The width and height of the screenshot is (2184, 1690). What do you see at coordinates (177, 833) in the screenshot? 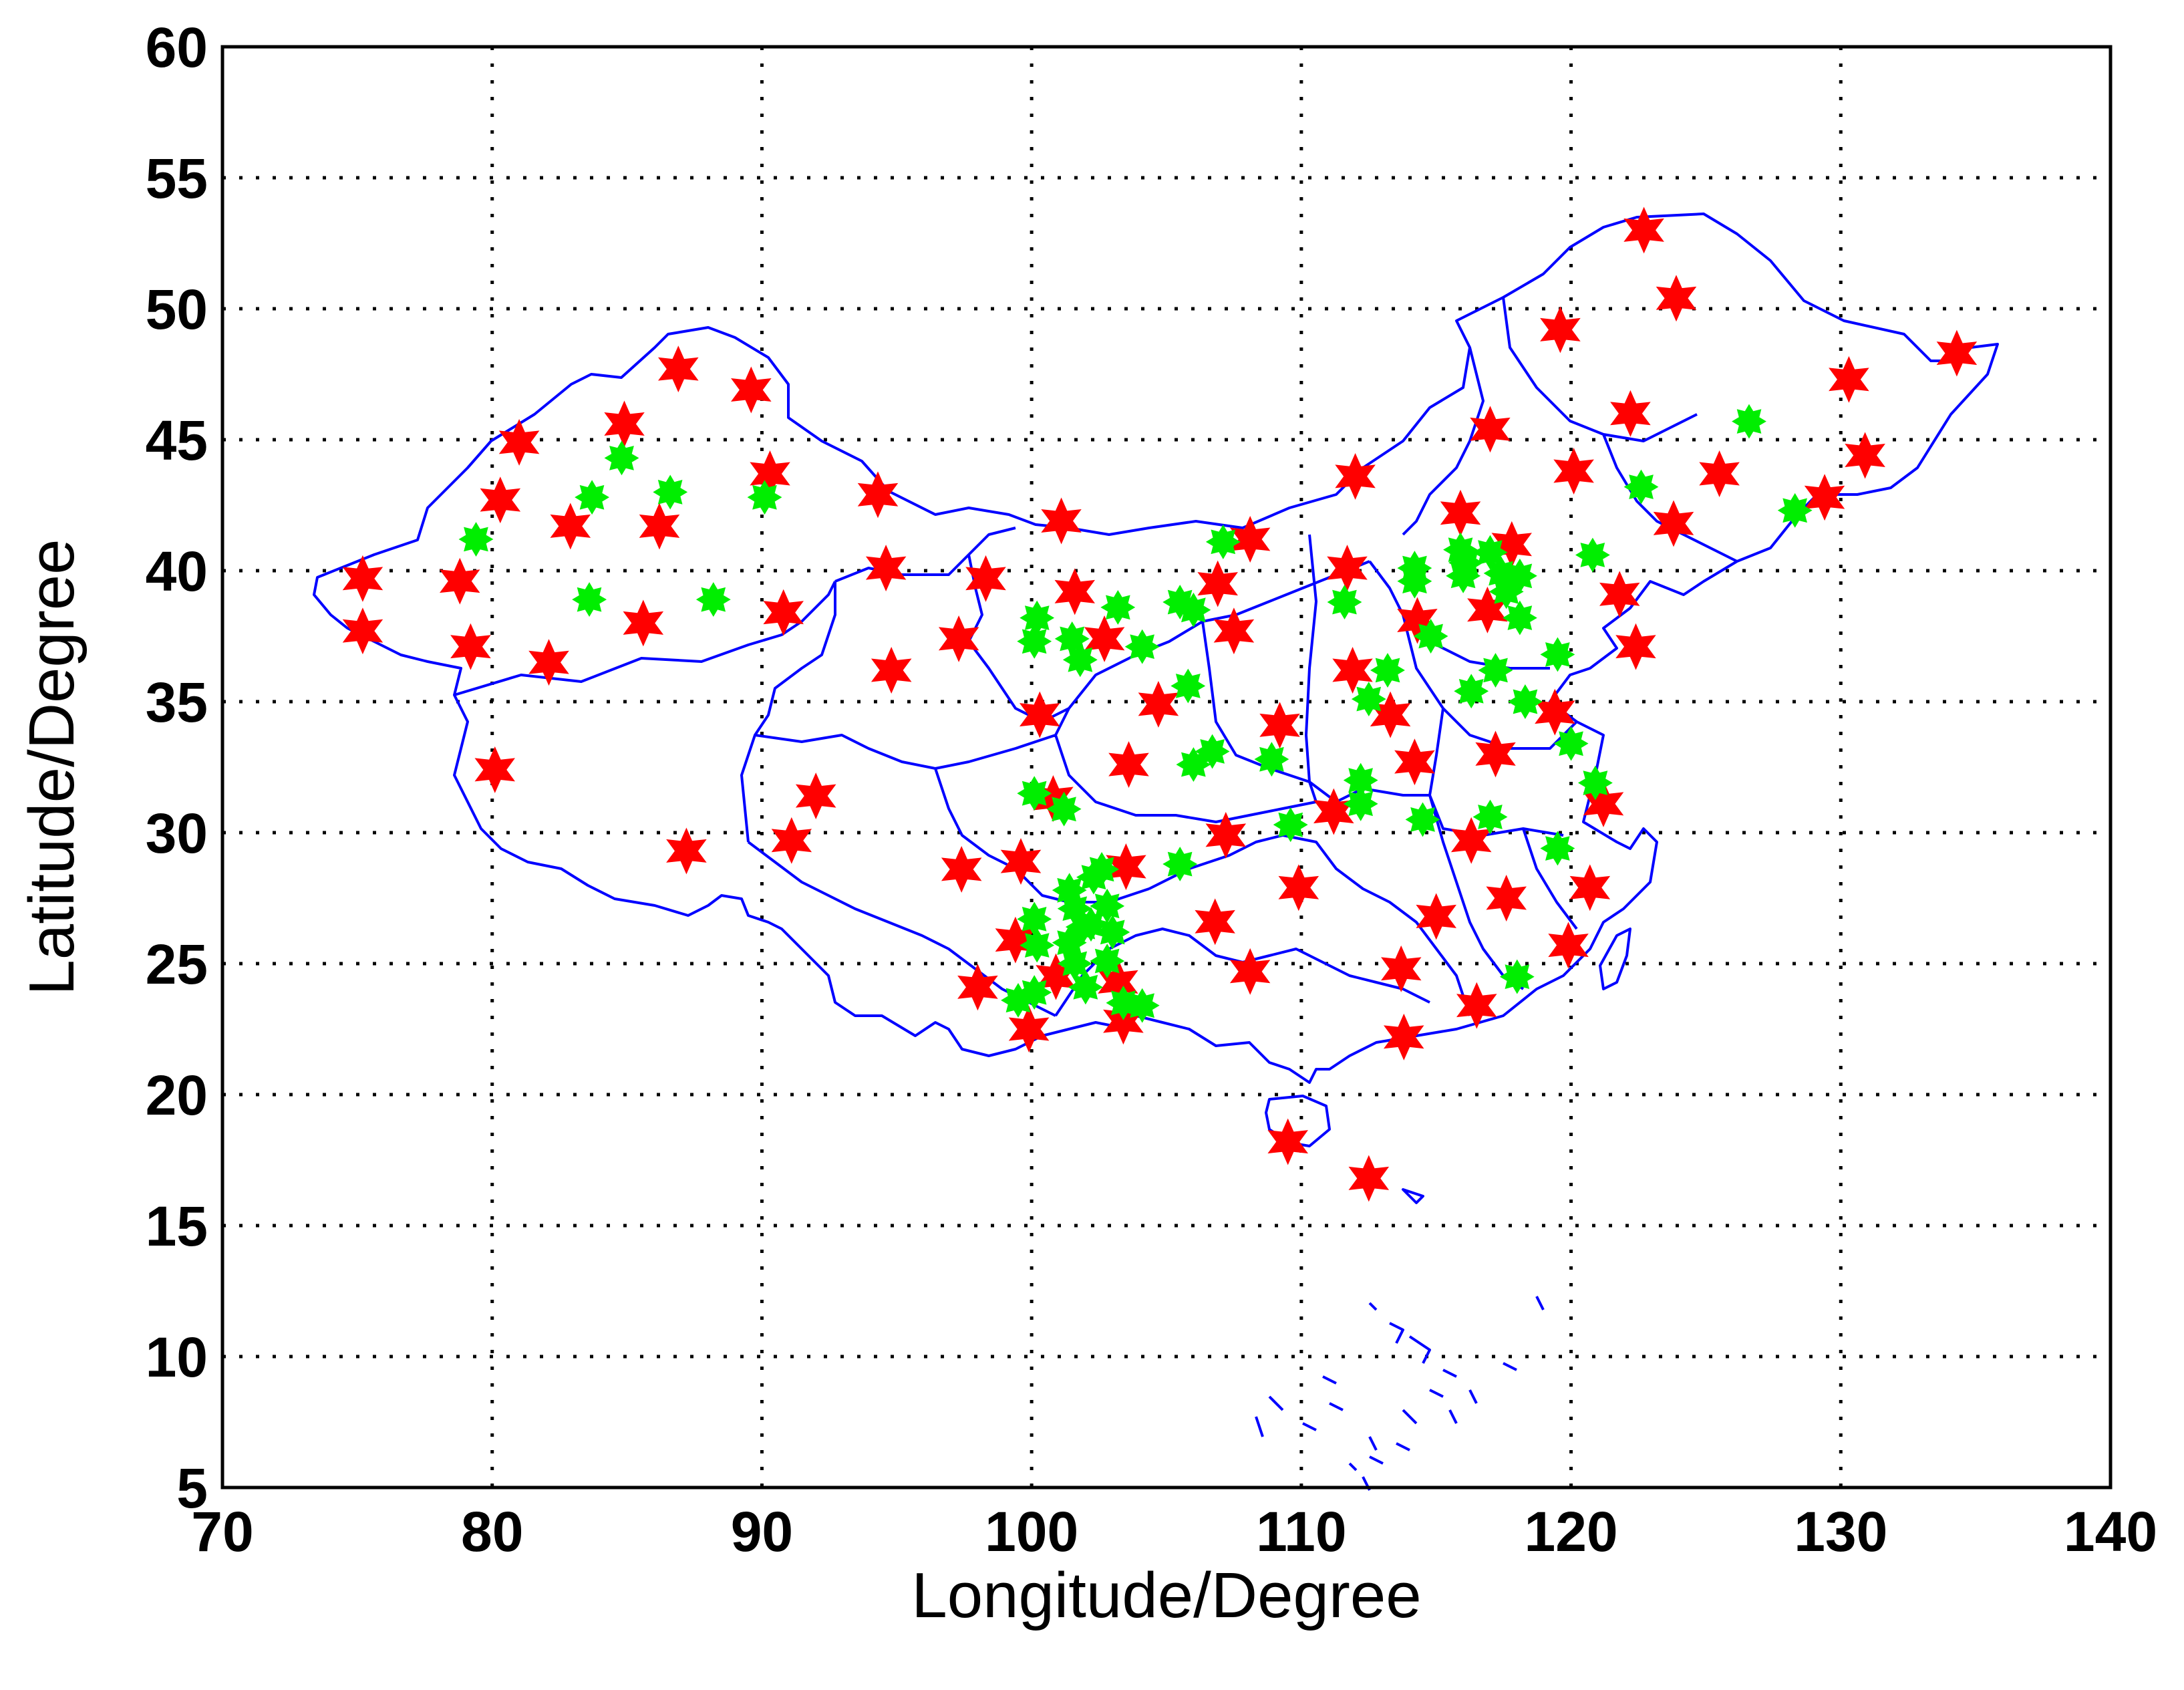
I see `y-tick-label: 30` at bounding box center [177, 833].